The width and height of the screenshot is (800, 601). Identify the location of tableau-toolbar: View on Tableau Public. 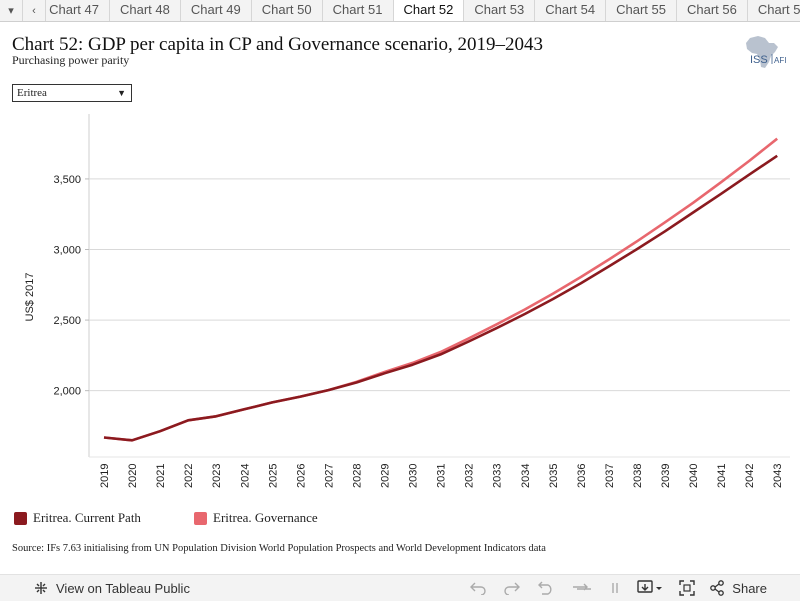
(400, 587).